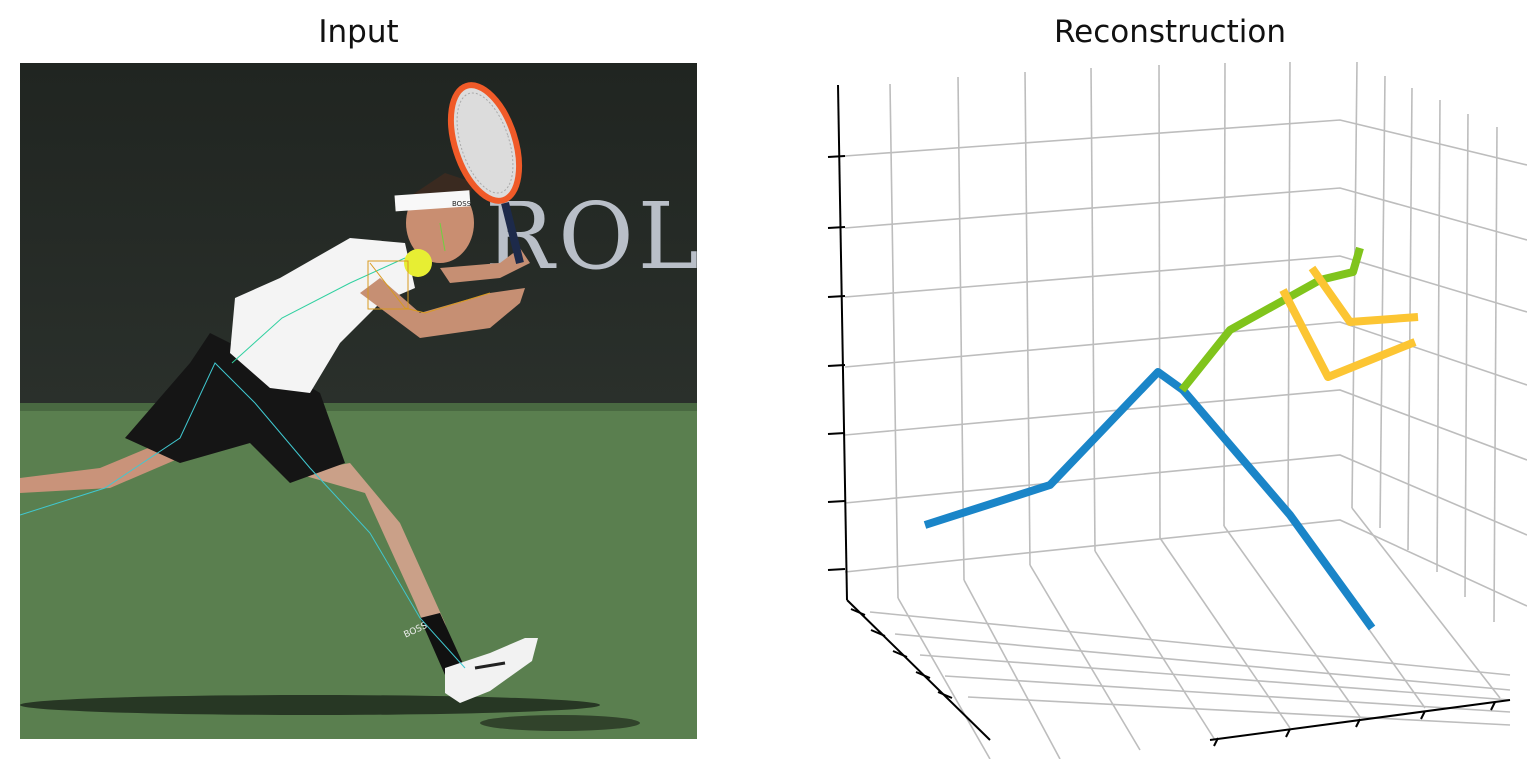  Describe the element at coordinates (1277, 509) in the screenshot. I see `right-leg-bone` at that location.